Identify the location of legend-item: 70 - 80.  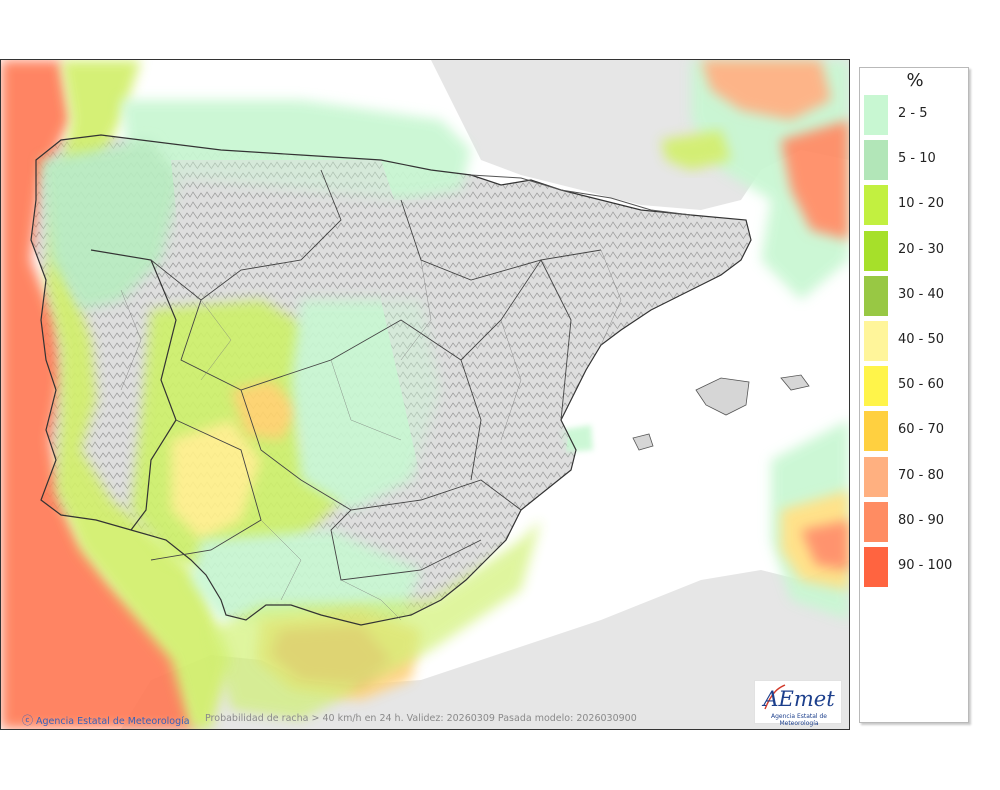
(916, 476).